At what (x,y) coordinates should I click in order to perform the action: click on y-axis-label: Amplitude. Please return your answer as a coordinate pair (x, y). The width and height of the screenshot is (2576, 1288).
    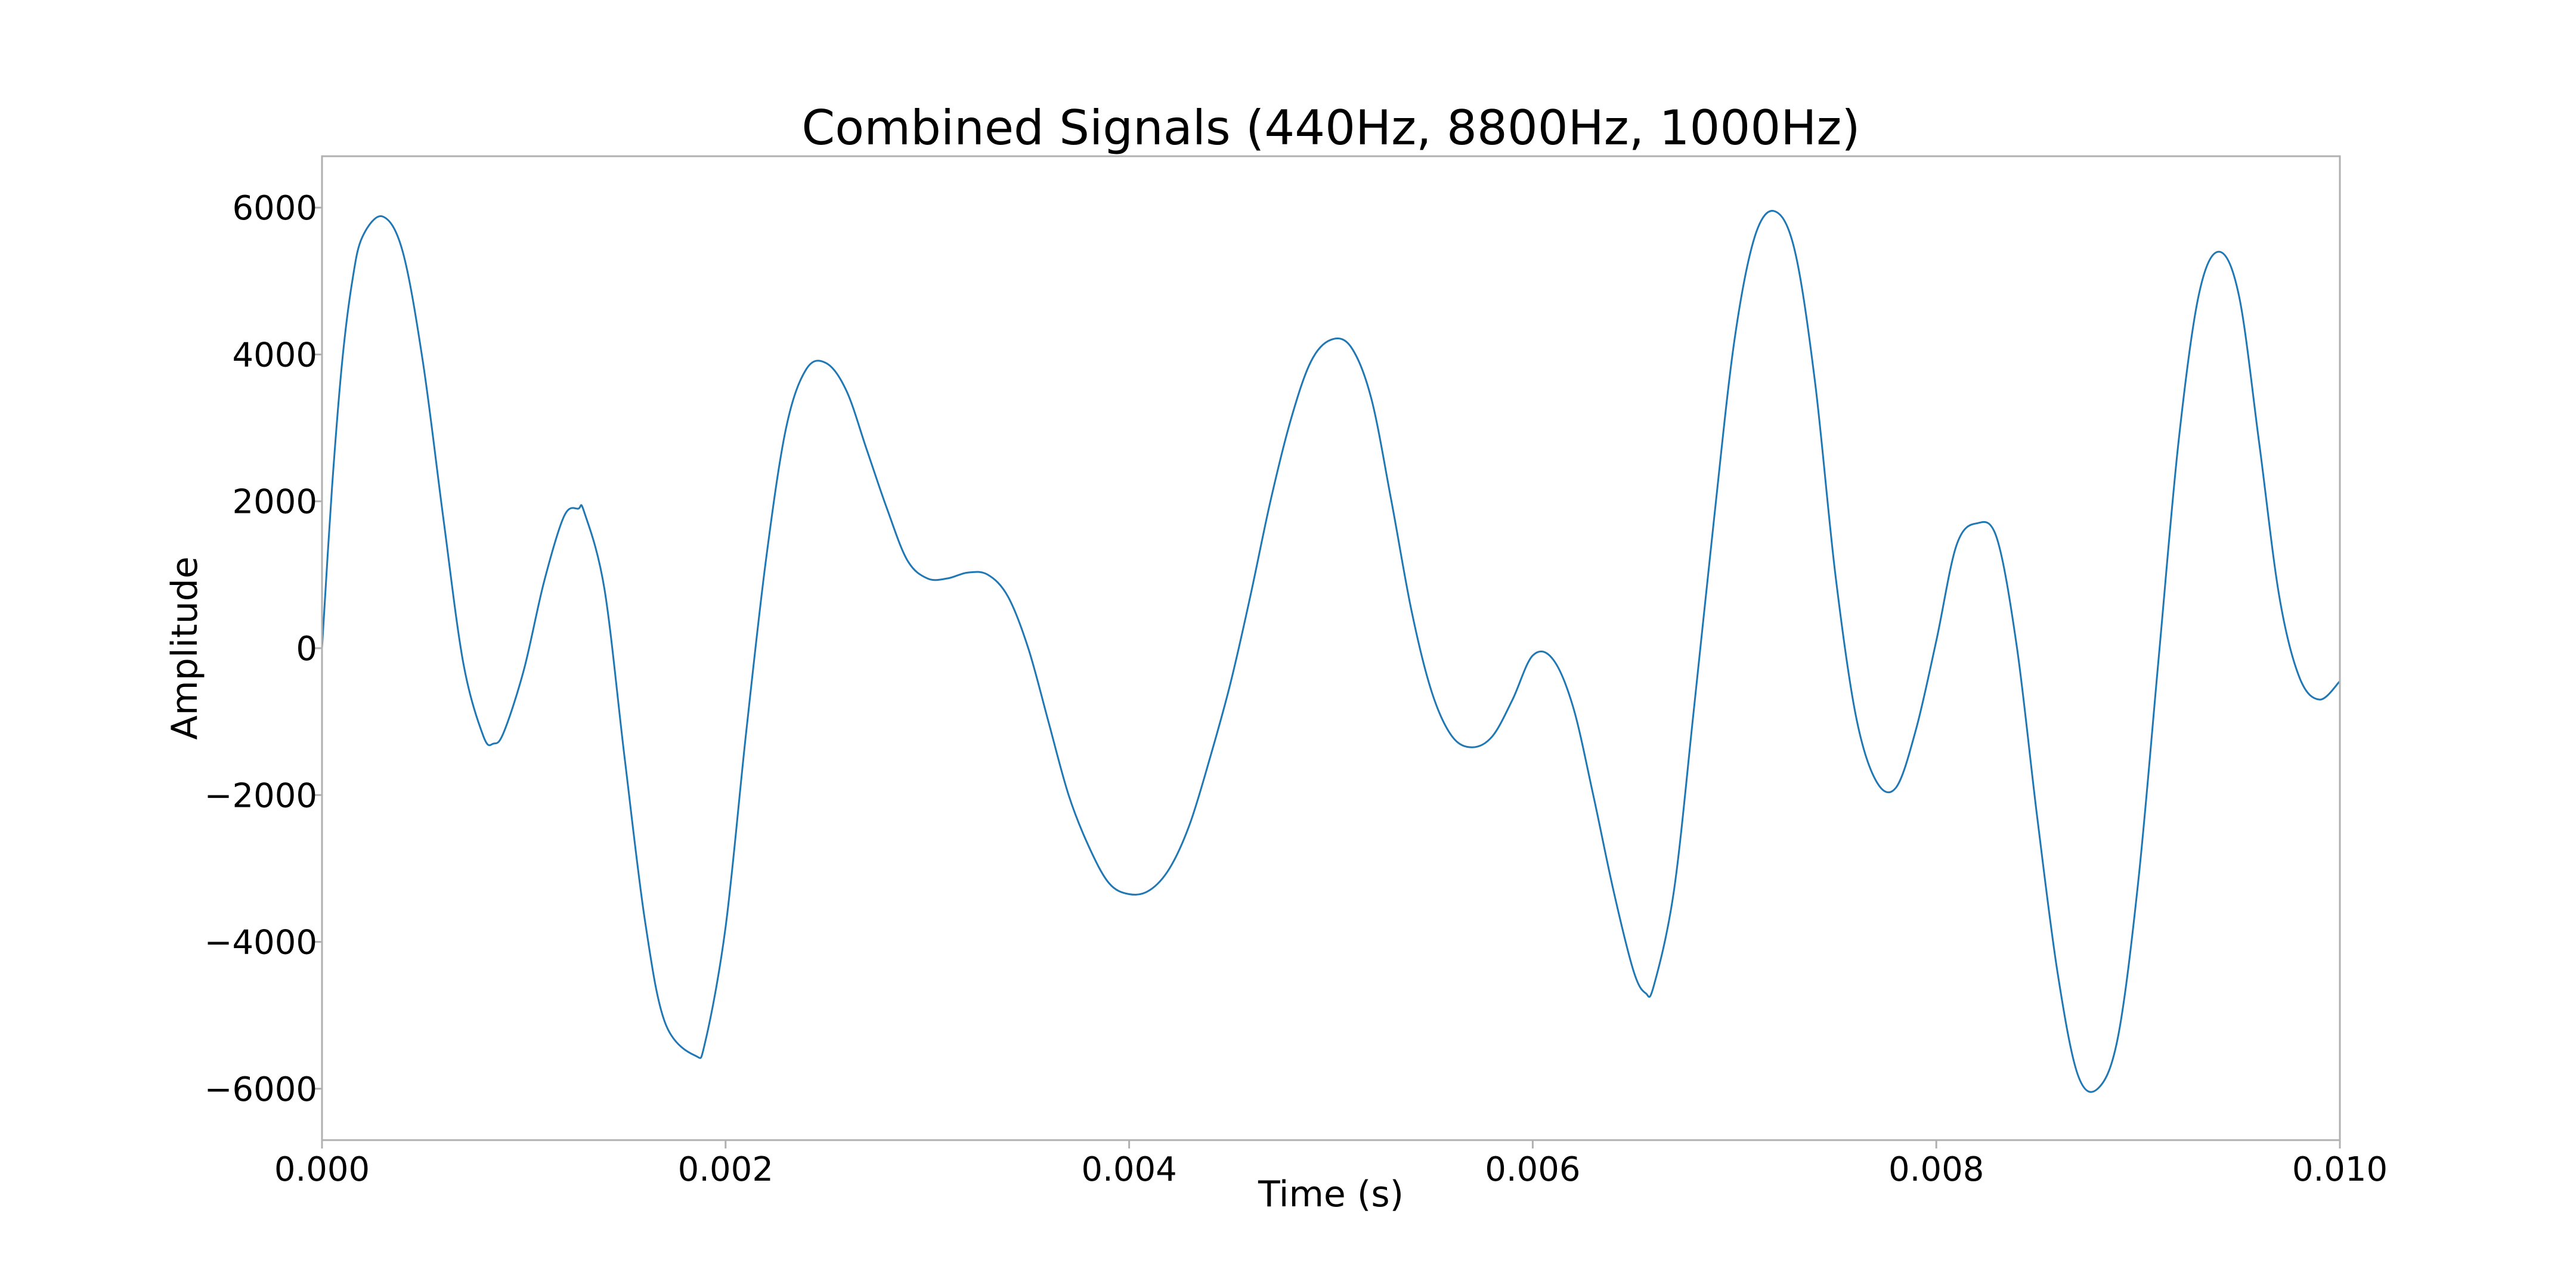
    Looking at the image, I should click on (185, 647).